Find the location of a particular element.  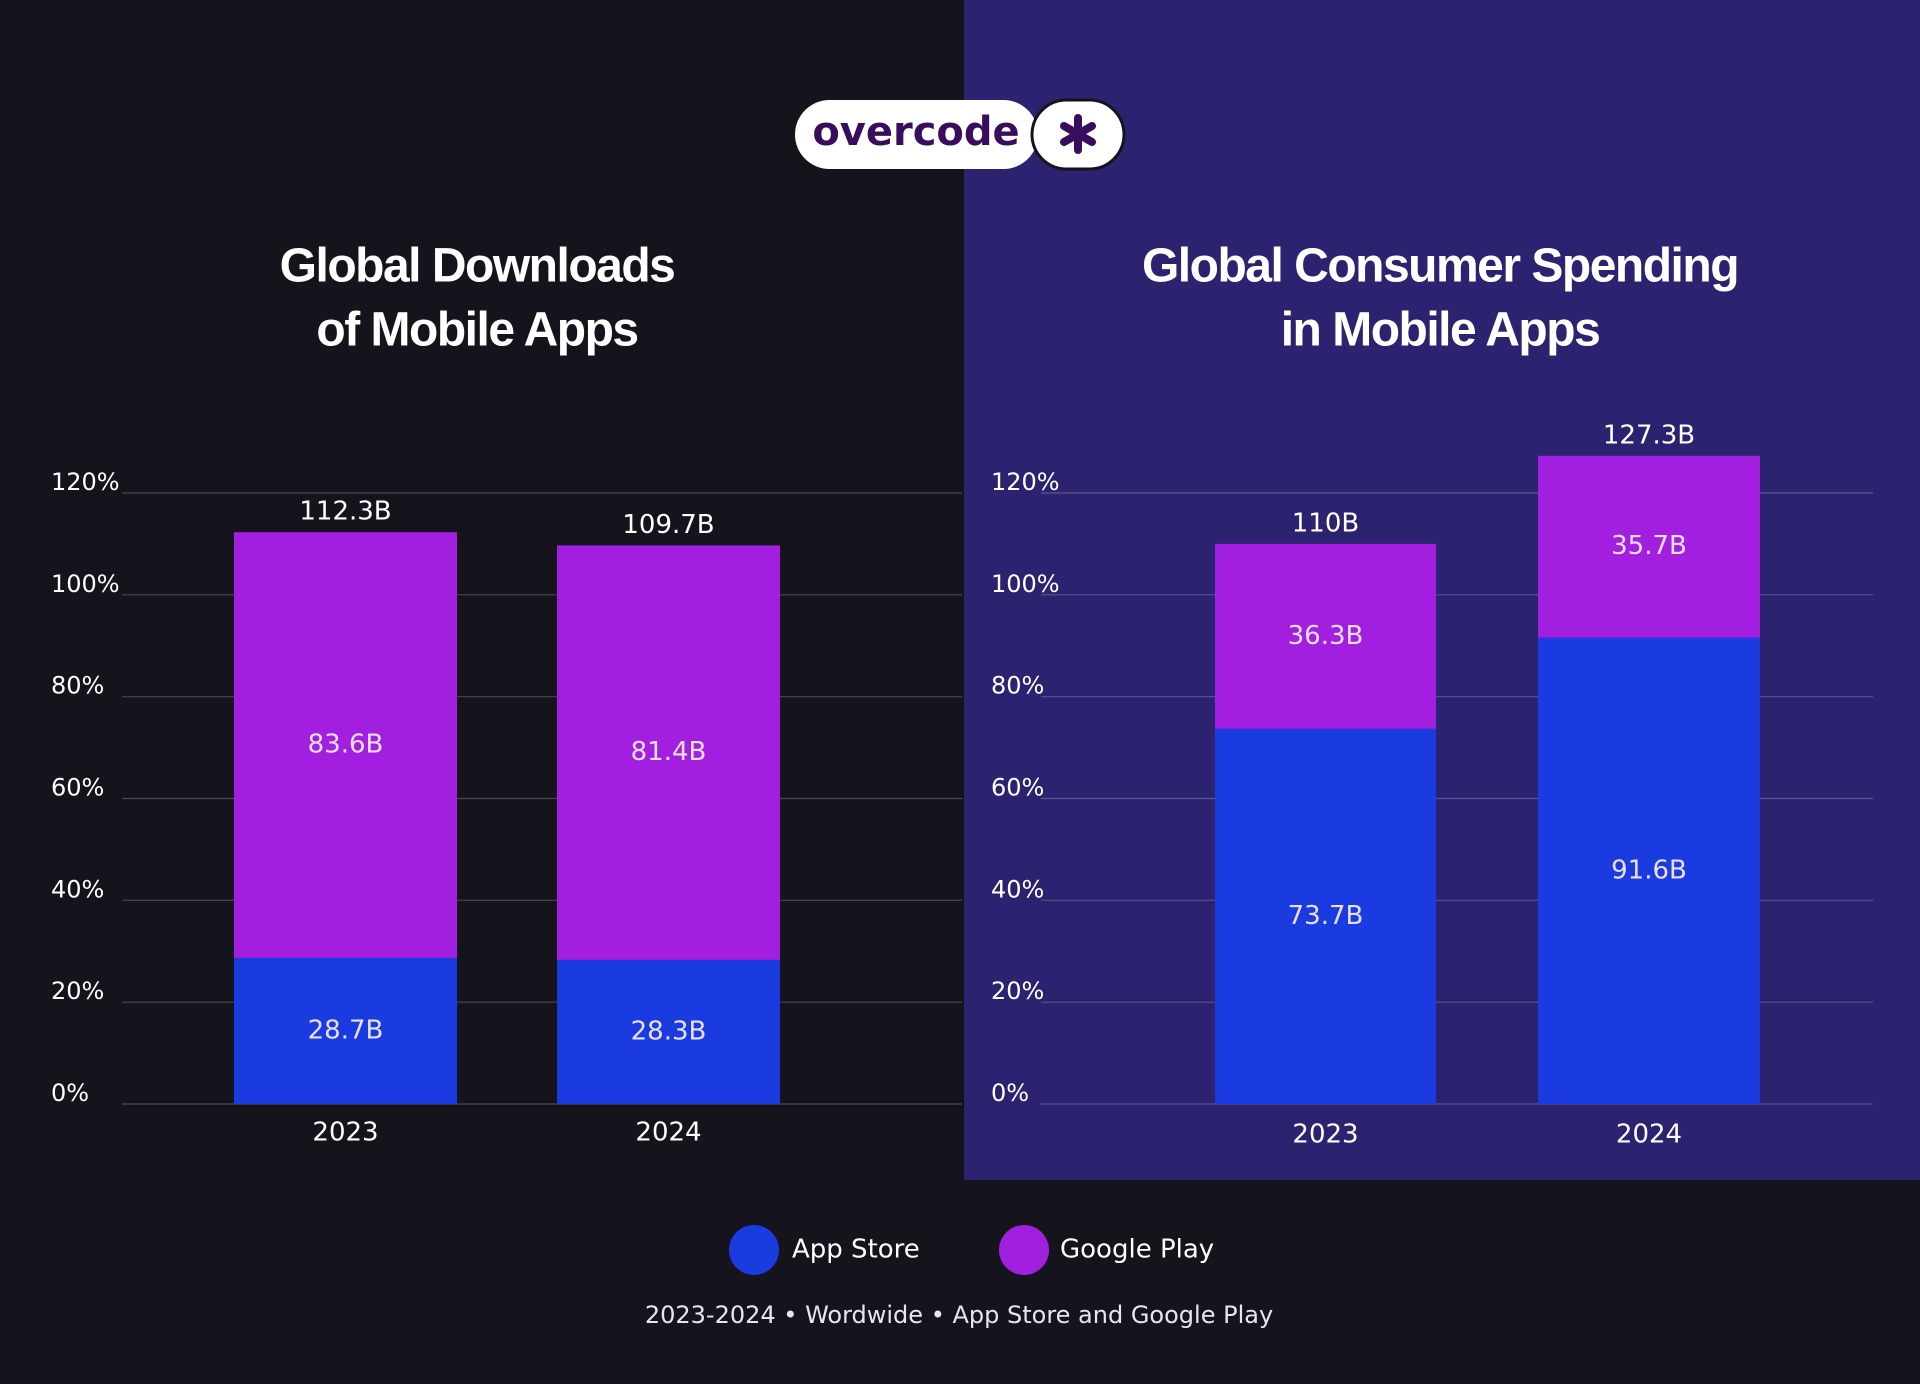

value-label: 28.7B is located at coordinates (346, 1030).